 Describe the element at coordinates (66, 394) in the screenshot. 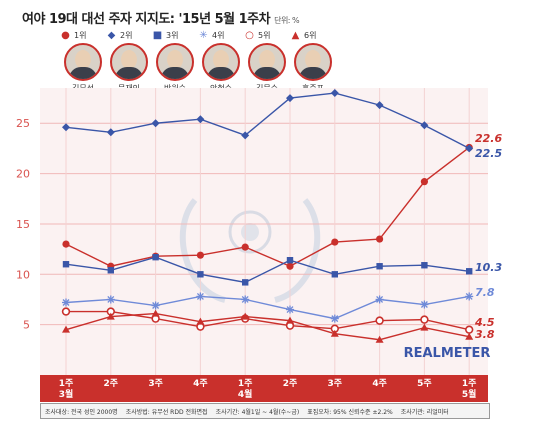

I see `x-tick-label: 3월` at that location.